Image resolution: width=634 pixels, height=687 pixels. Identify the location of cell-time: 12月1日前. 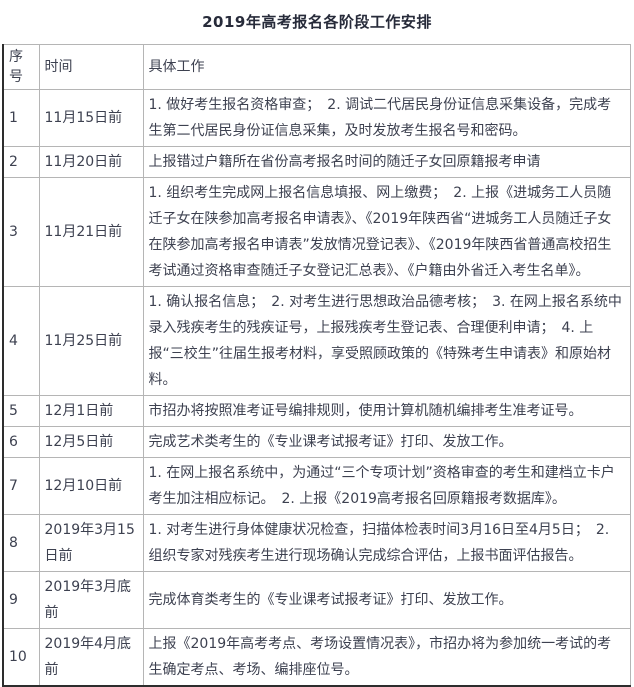
(91, 411).